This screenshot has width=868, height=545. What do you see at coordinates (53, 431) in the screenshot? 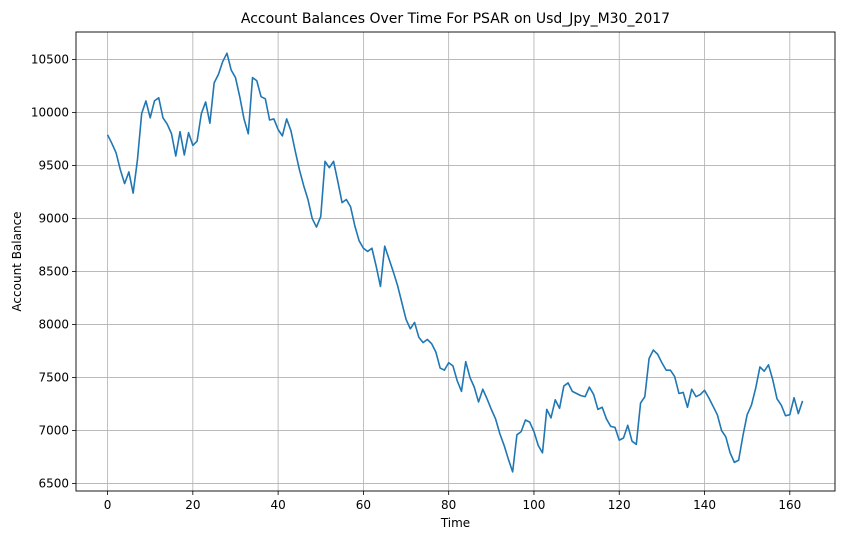
I see `y-tick-label: 7000` at bounding box center [53, 431].